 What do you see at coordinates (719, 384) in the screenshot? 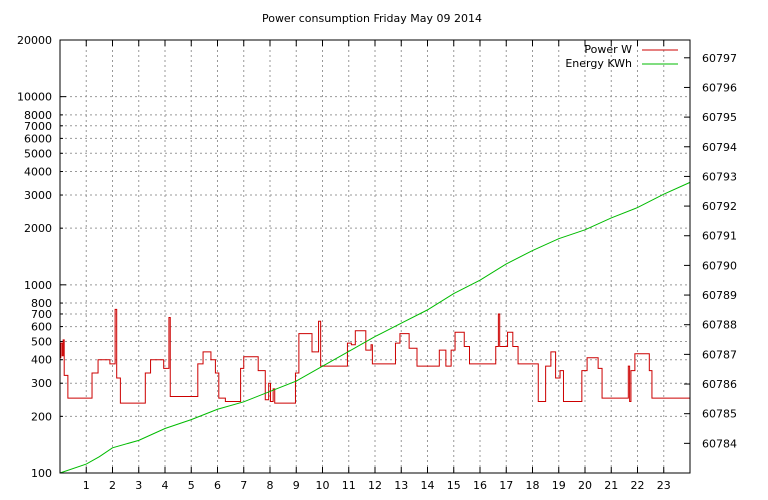
I see `y2-tick-label: 60786` at bounding box center [719, 384].